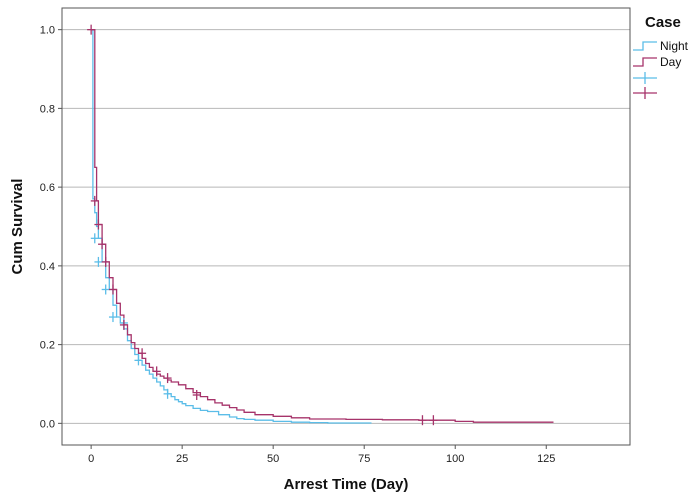 This screenshot has height=496, width=698. What do you see at coordinates (455, 459) in the screenshot?
I see `x-tick-label: 100` at bounding box center [455, 459].